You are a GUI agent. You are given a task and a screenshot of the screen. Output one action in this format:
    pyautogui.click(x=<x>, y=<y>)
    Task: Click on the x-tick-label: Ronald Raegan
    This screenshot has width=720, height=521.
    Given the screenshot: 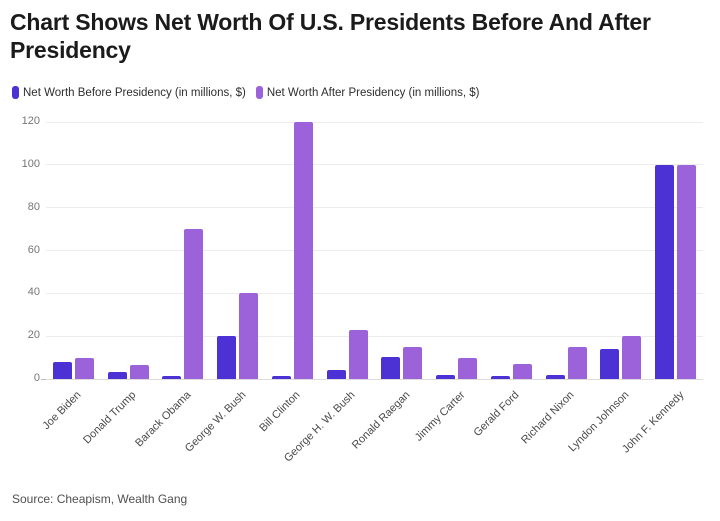 What is the action you would take?
    pyautogui.click(x=381, y=420)
    